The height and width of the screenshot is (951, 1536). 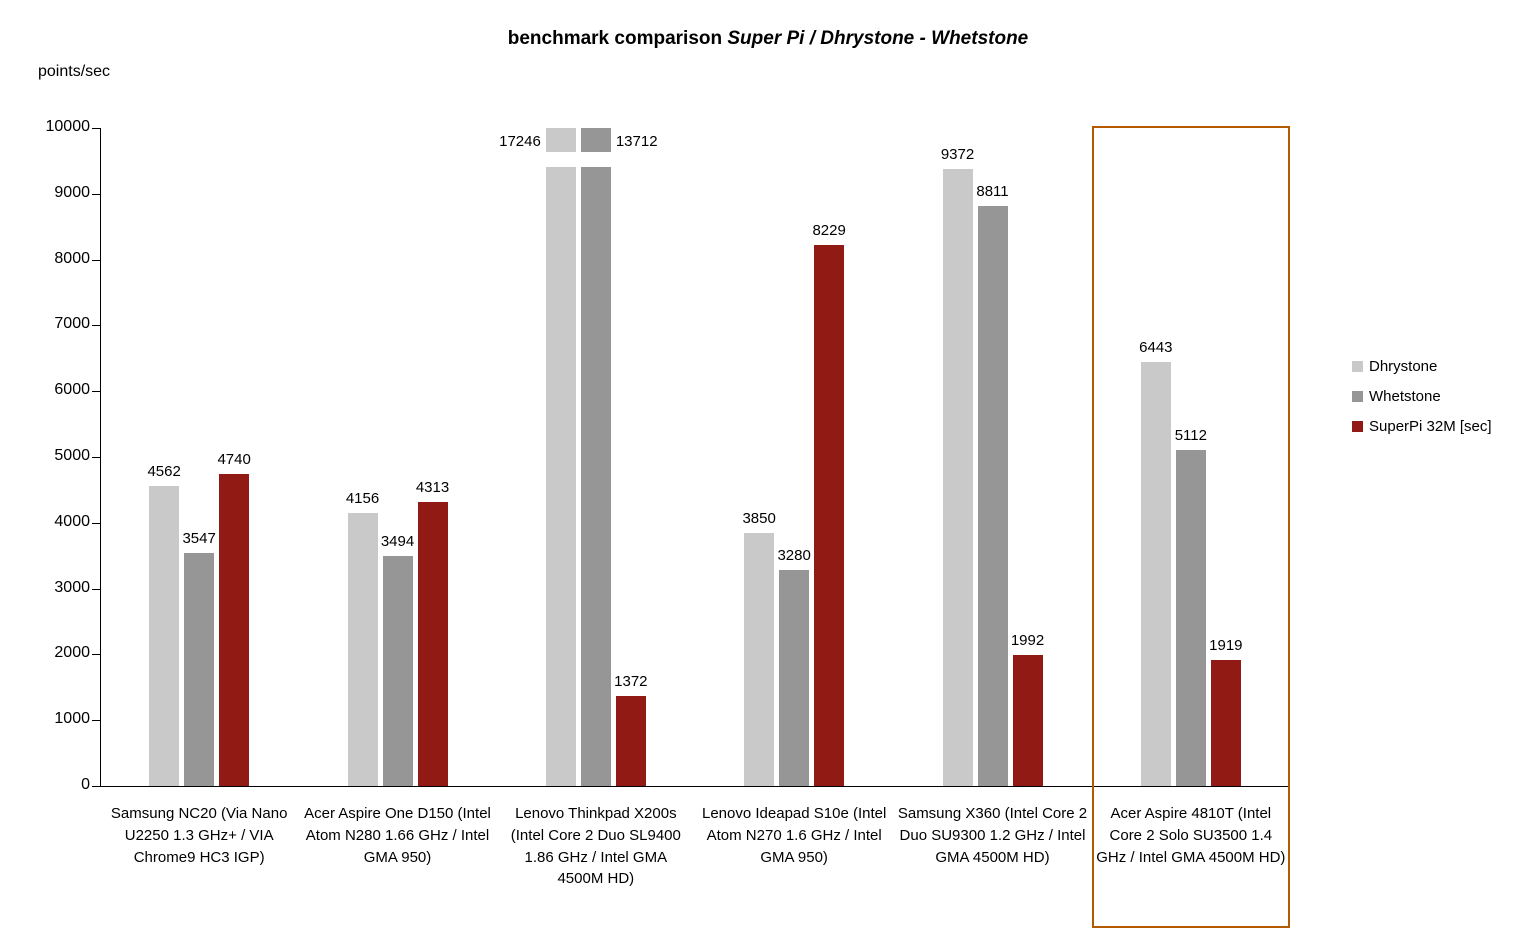 What do you see at coordinates (199, 538) in the screenshot?
I see `bar-value-label: 3547` at bounding box center [199, 538].